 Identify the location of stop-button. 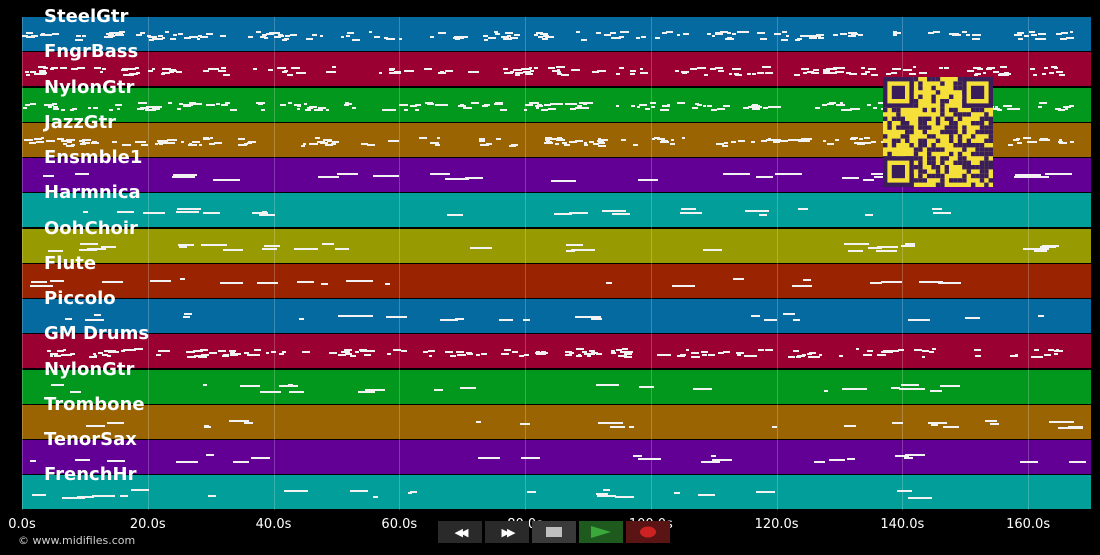
(554, 532).